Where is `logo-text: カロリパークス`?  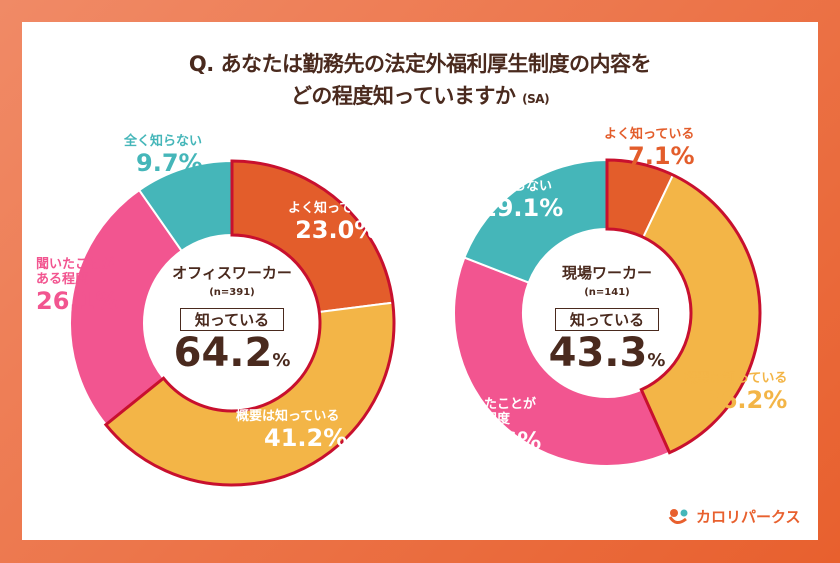 logo-text: カロリパークス is located at coordinates (748, 517).